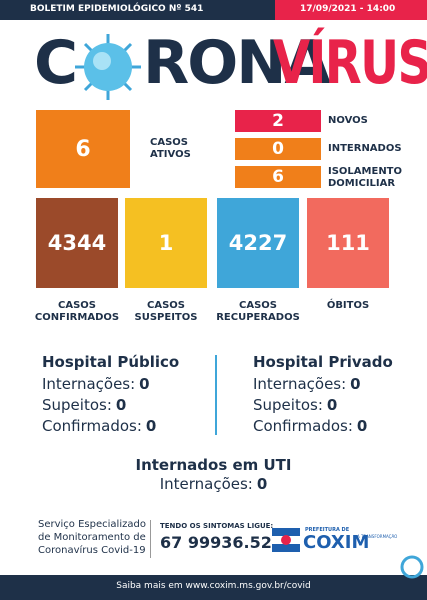 This screenshot has height=600, width=427. I want to click on status-box: 6, so click(278, 177).